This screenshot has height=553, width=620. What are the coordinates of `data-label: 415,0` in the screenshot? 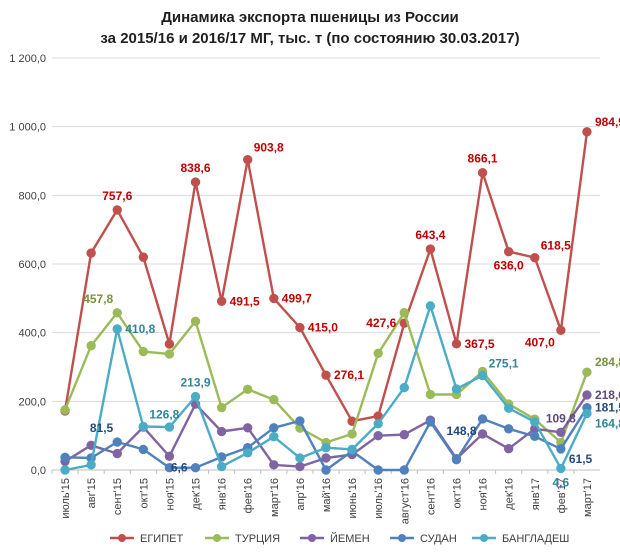 It's located at (323, 328).